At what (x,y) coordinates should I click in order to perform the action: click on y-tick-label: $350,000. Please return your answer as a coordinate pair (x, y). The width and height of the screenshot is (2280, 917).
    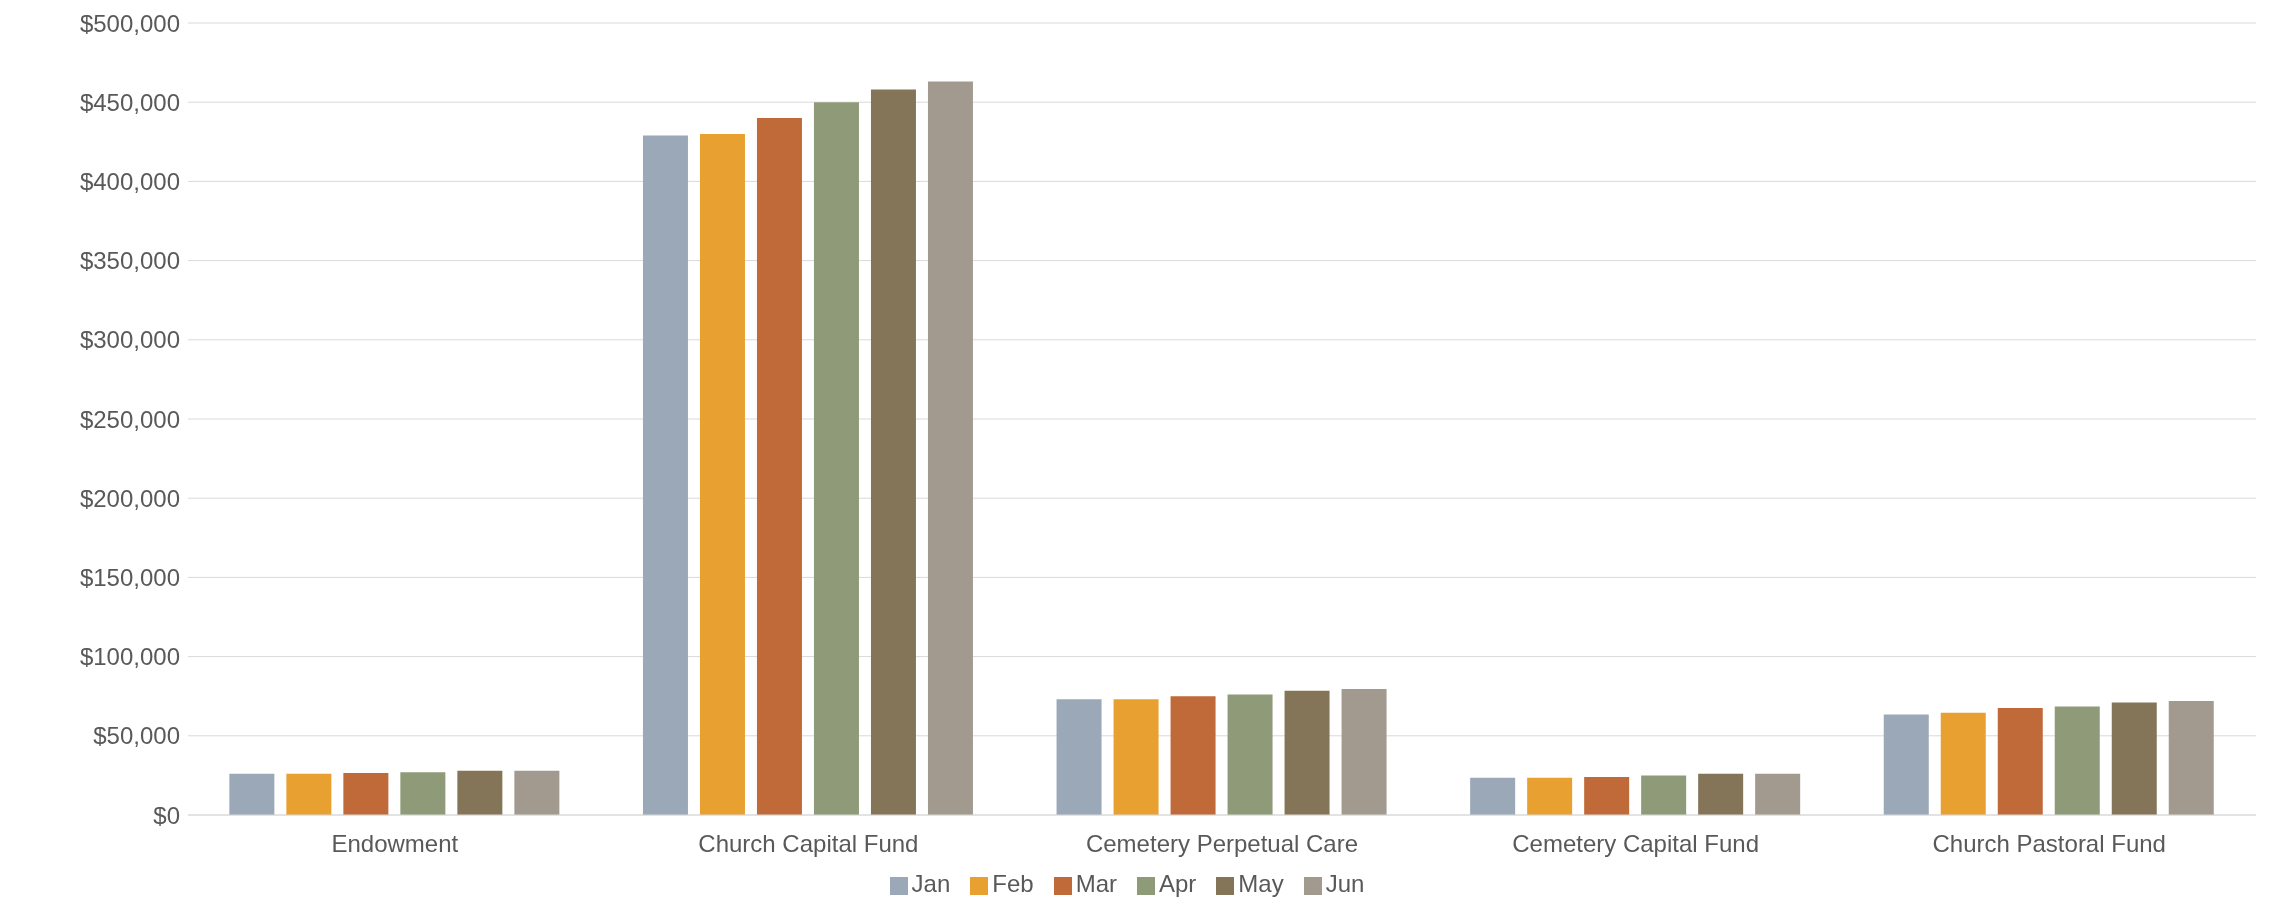
    Looking at the image, I should click on (129, 261).